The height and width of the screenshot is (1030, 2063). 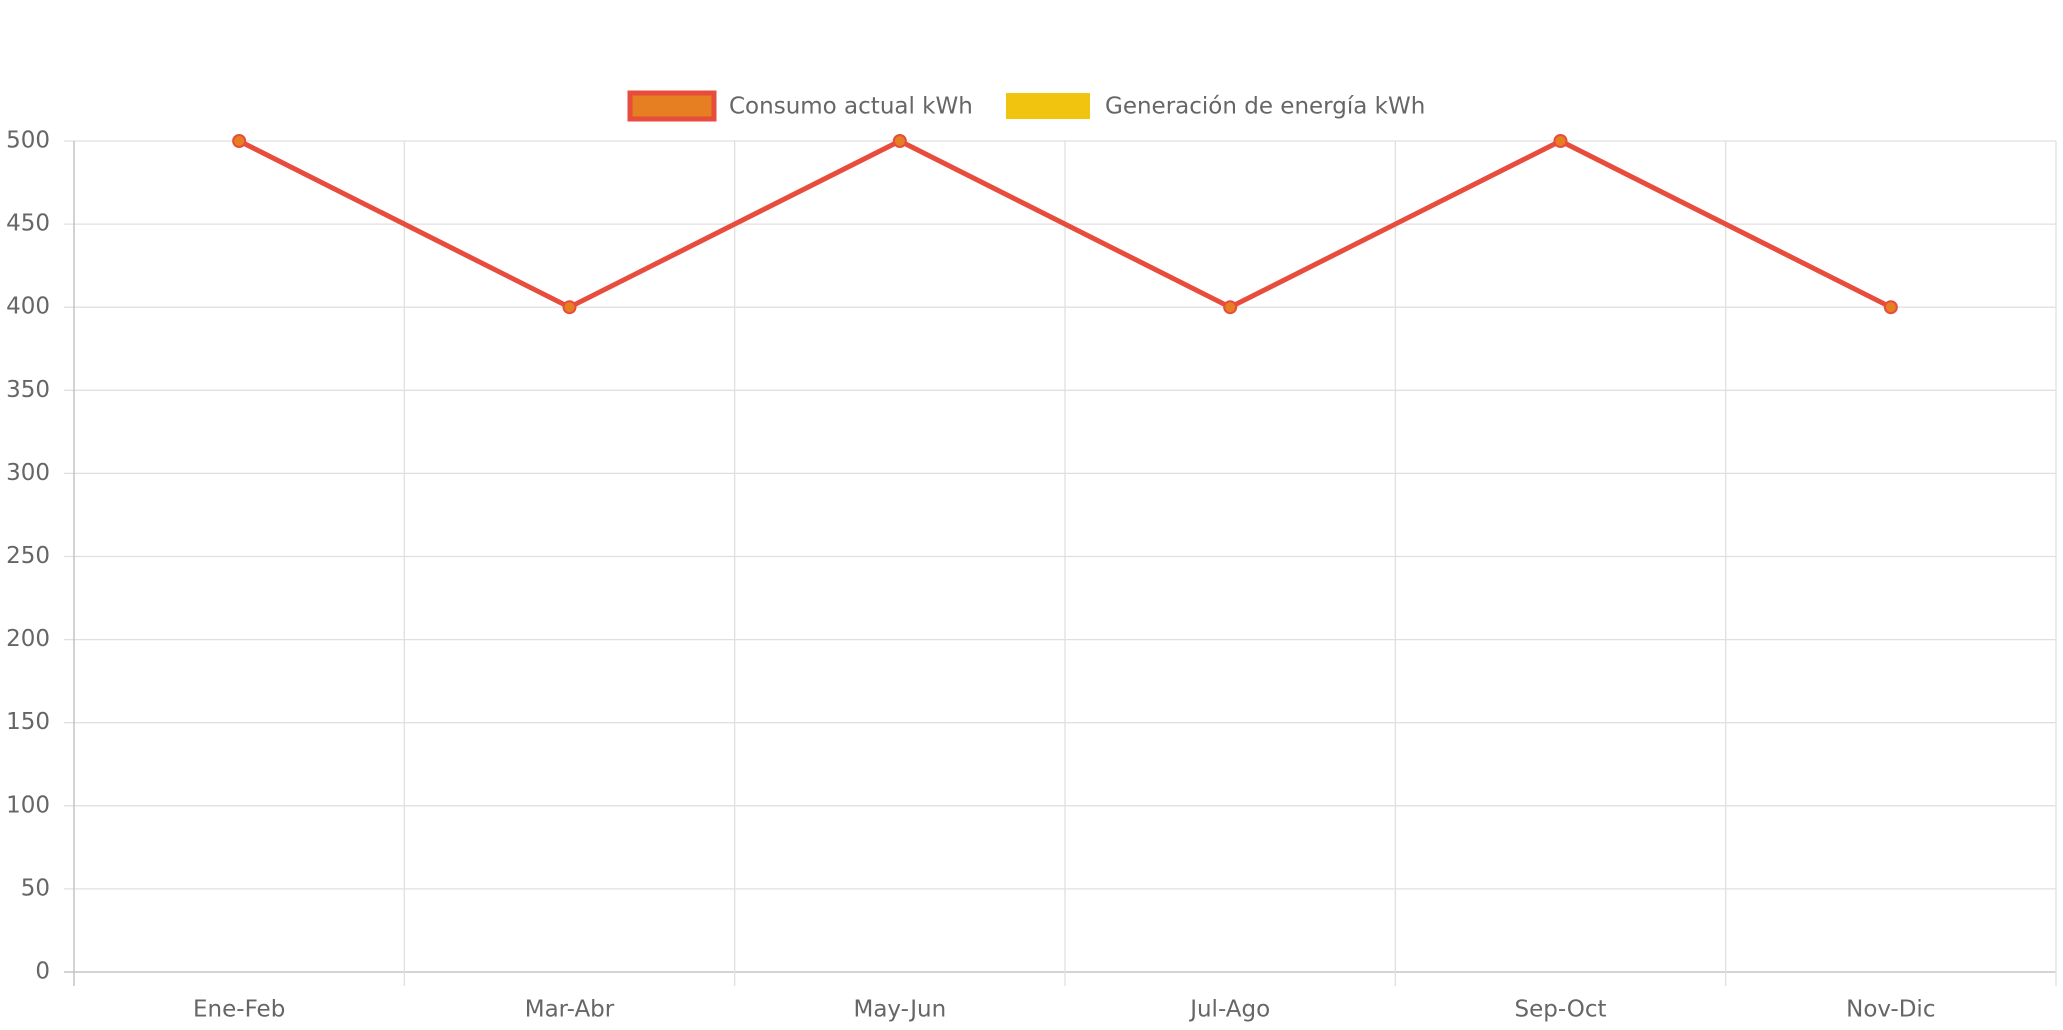 I want to click on y-tick-label: 150, so click(x=28, y=722).